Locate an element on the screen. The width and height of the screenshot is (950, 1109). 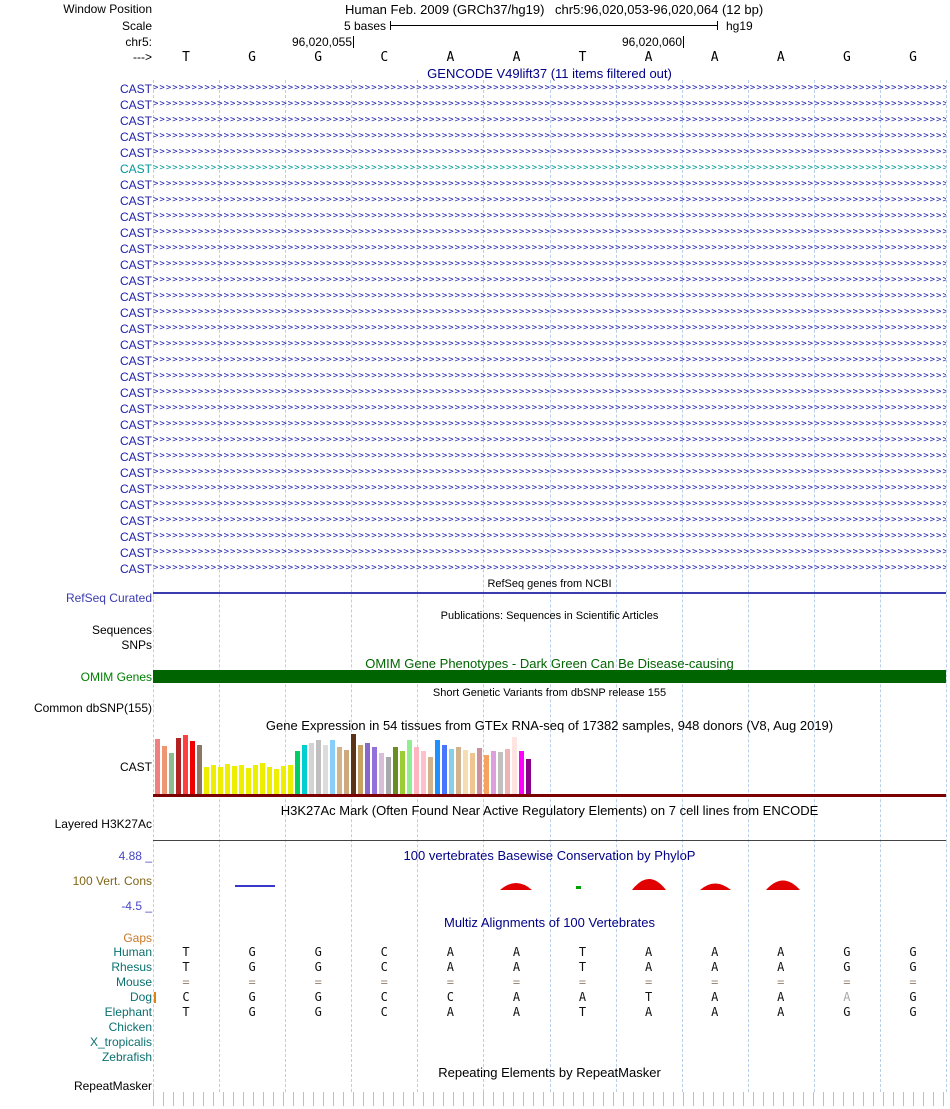
publications-snps-label: SNPs is located at coordinates (136, 645).